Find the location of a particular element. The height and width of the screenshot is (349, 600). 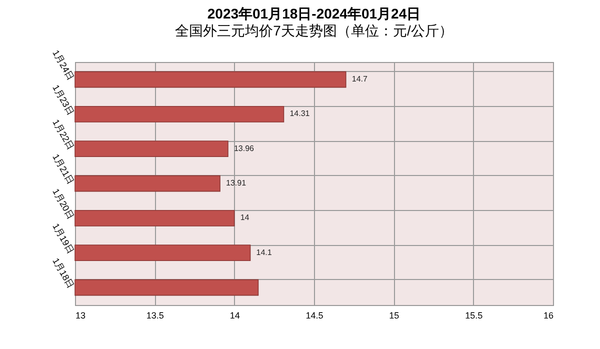

x-tick-label: 14.5 is located at coordinates (315, 315).